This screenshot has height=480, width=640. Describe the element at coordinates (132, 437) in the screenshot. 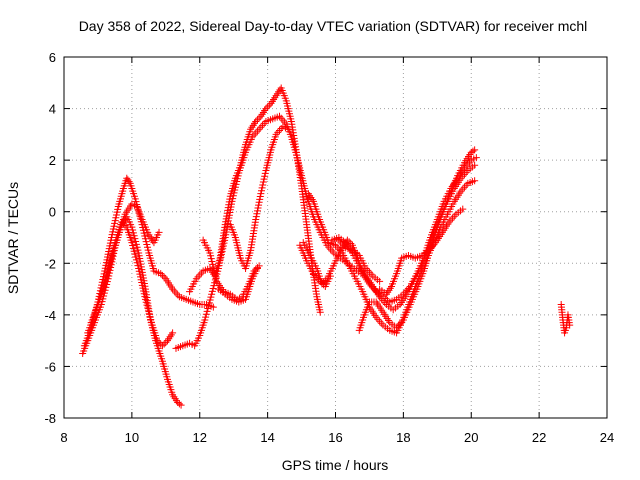

I see `x-tick-label: 10` at that location.